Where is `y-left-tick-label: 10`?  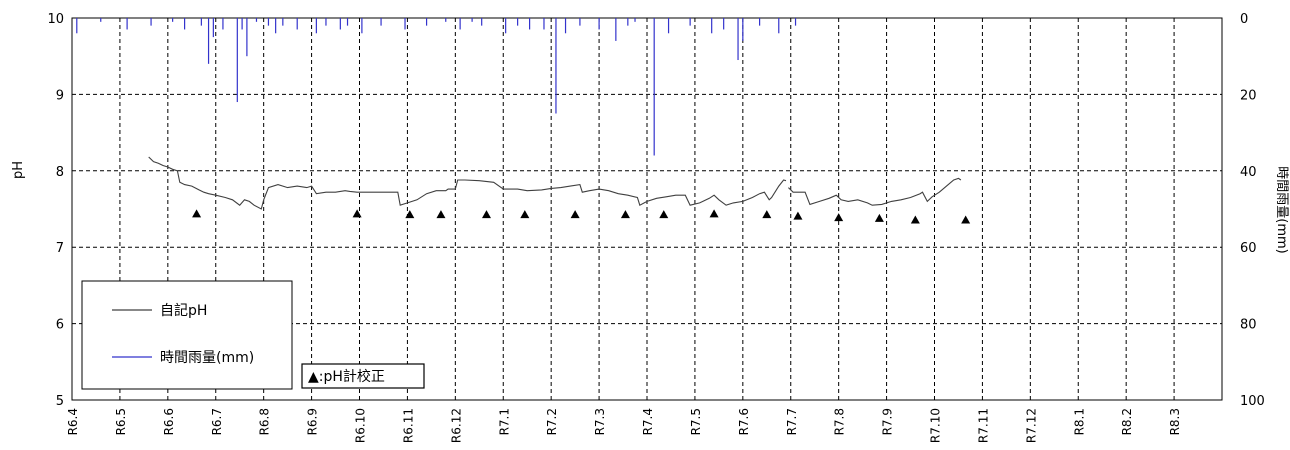
y-left-tick-label: 10 is located at coordinates (55, 19).